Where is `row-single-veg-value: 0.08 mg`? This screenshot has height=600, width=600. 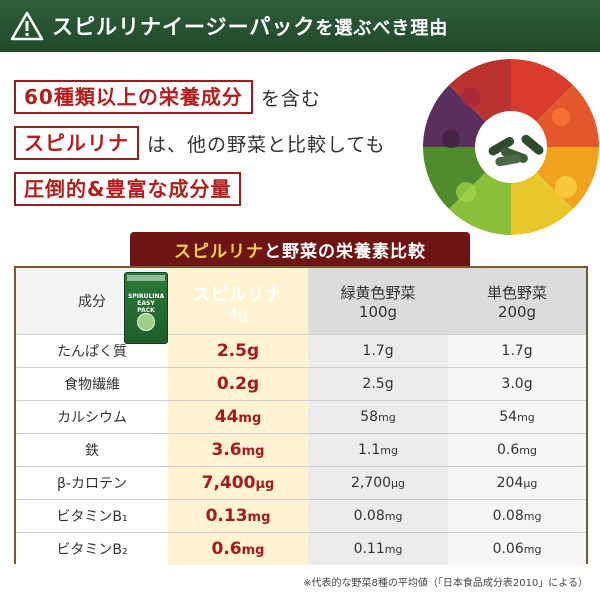 row-single-veg-value: 0.08 mg is located at coordinates (517, 516).